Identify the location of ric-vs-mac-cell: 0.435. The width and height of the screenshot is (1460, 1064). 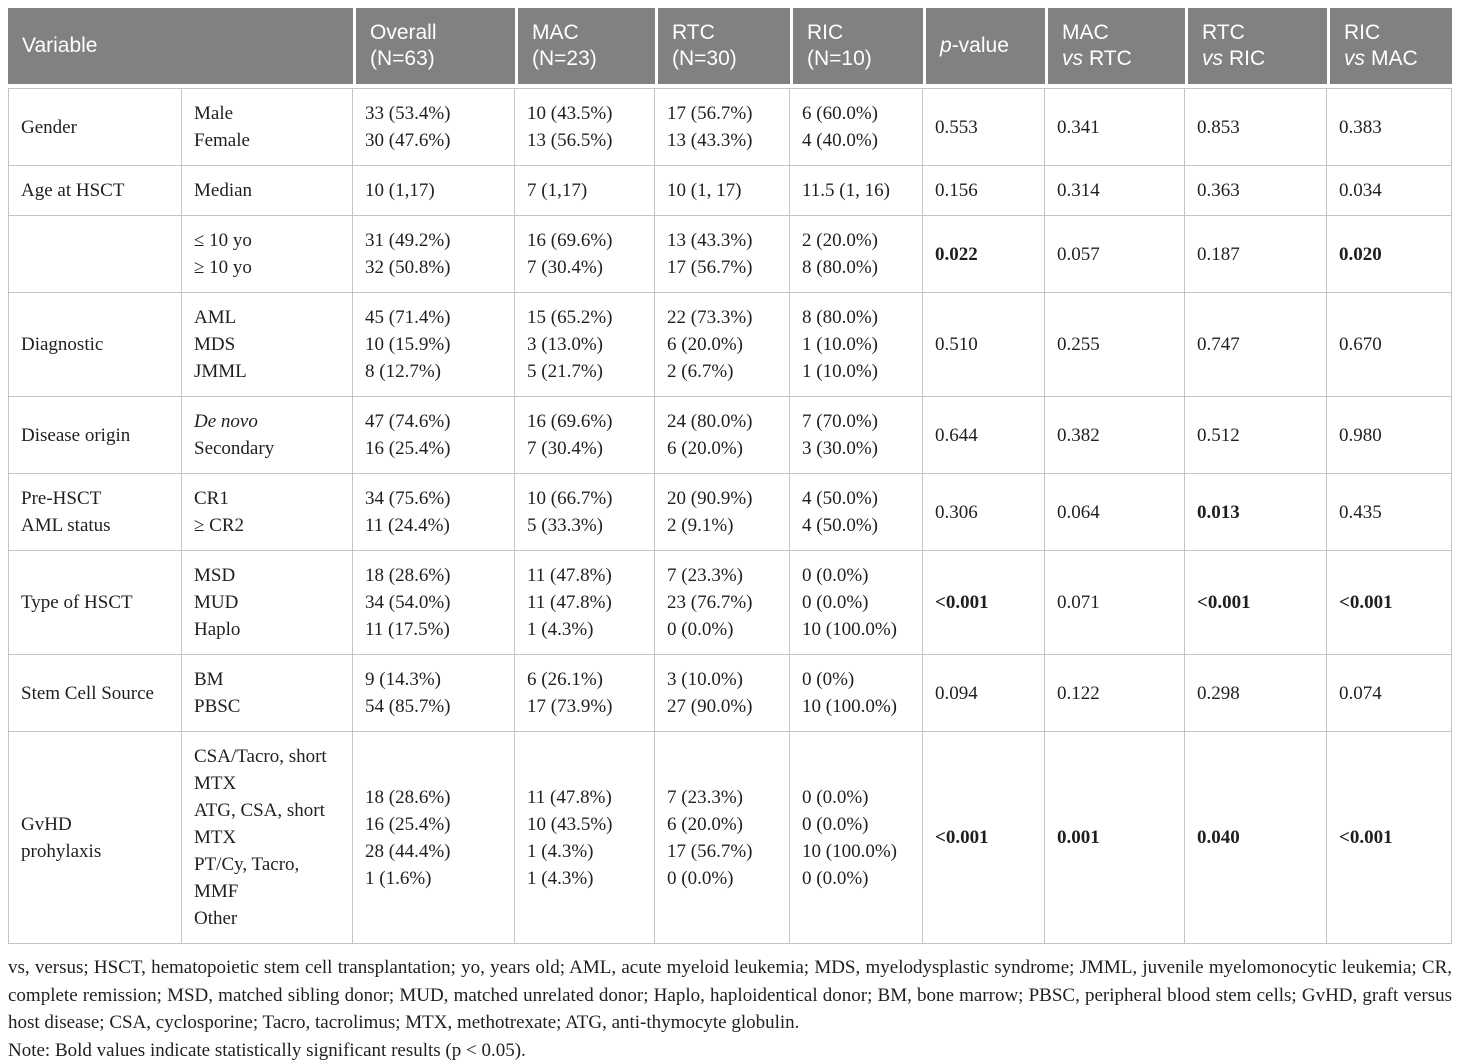
(1389, 512).